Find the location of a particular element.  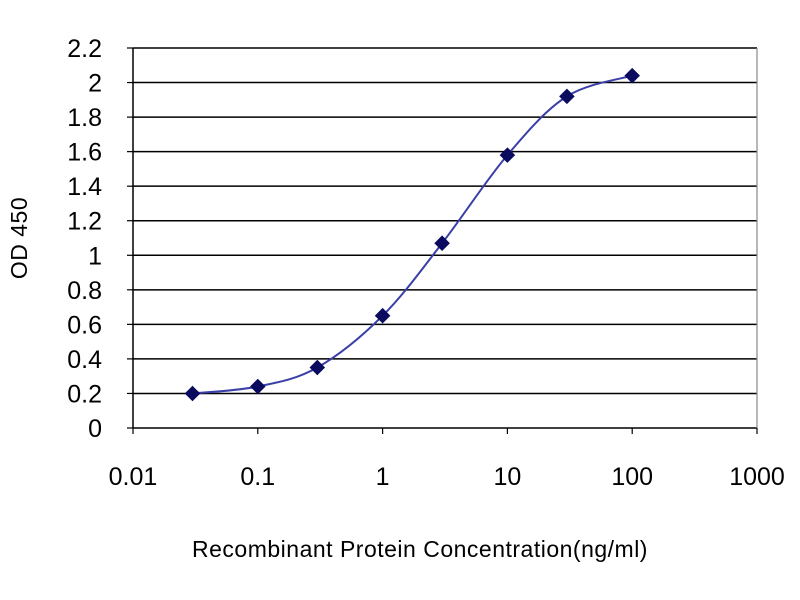

y-tick-label: 0.8 is located at coordinates (84, 291).